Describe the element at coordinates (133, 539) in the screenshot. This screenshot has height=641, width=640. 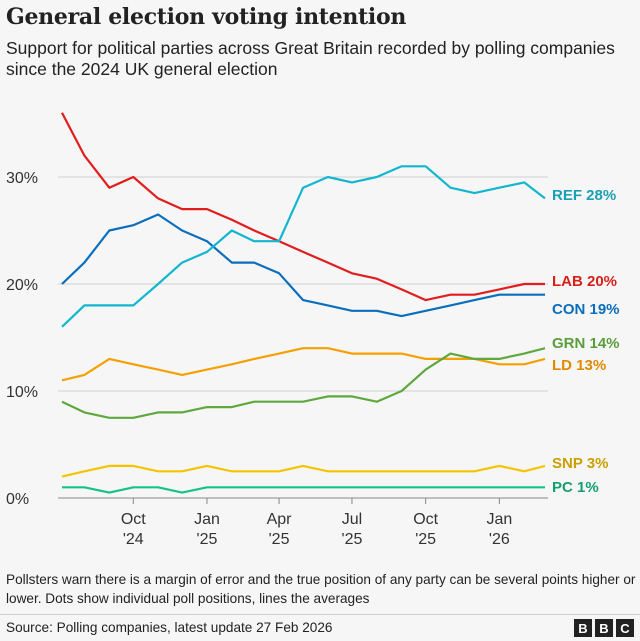
I see `x-tick-label: '24` at that location.